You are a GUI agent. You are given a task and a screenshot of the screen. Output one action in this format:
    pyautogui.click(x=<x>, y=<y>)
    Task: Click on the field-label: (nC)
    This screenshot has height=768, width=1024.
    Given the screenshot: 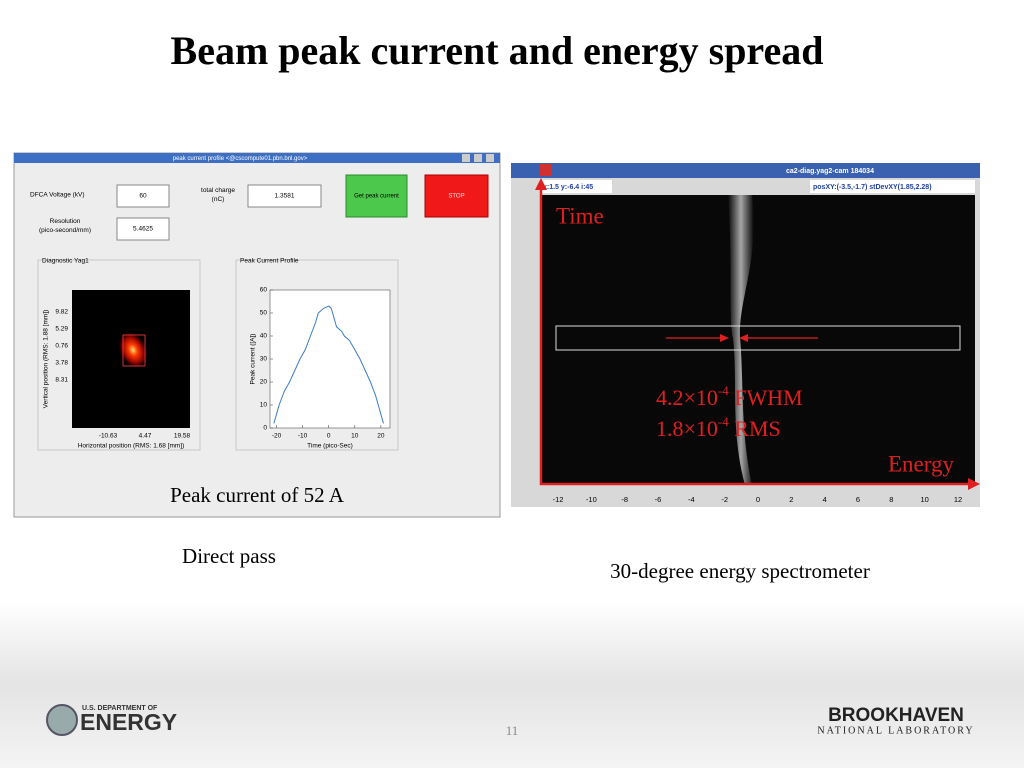 What is the action you would take?
    pyautogui.click(x=218, y=199)
    